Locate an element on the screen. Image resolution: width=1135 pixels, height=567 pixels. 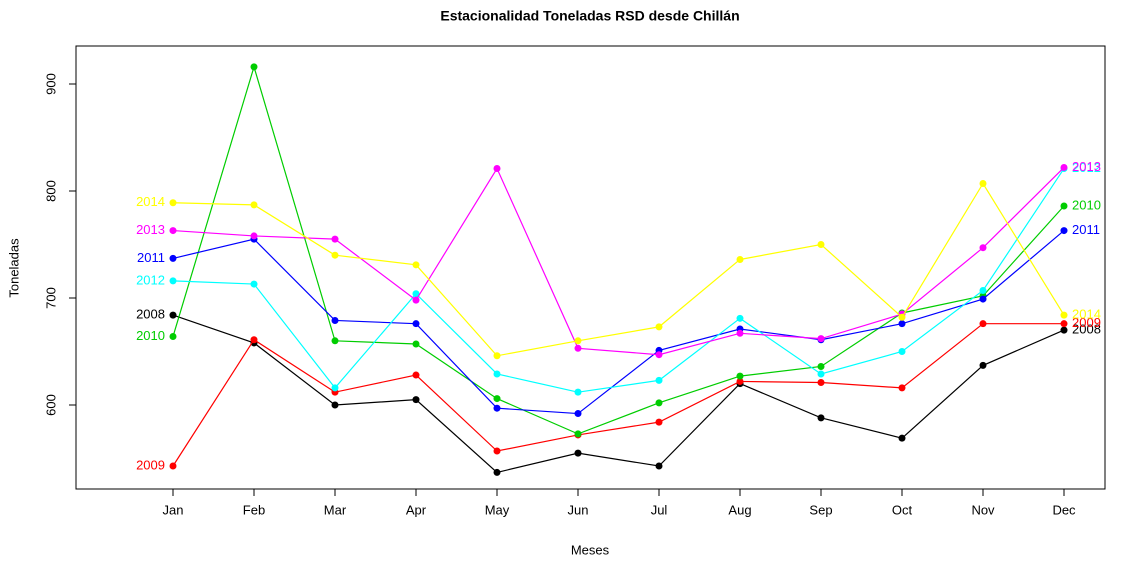
x-tick-label: Jul is located at coordinates (659, 509).